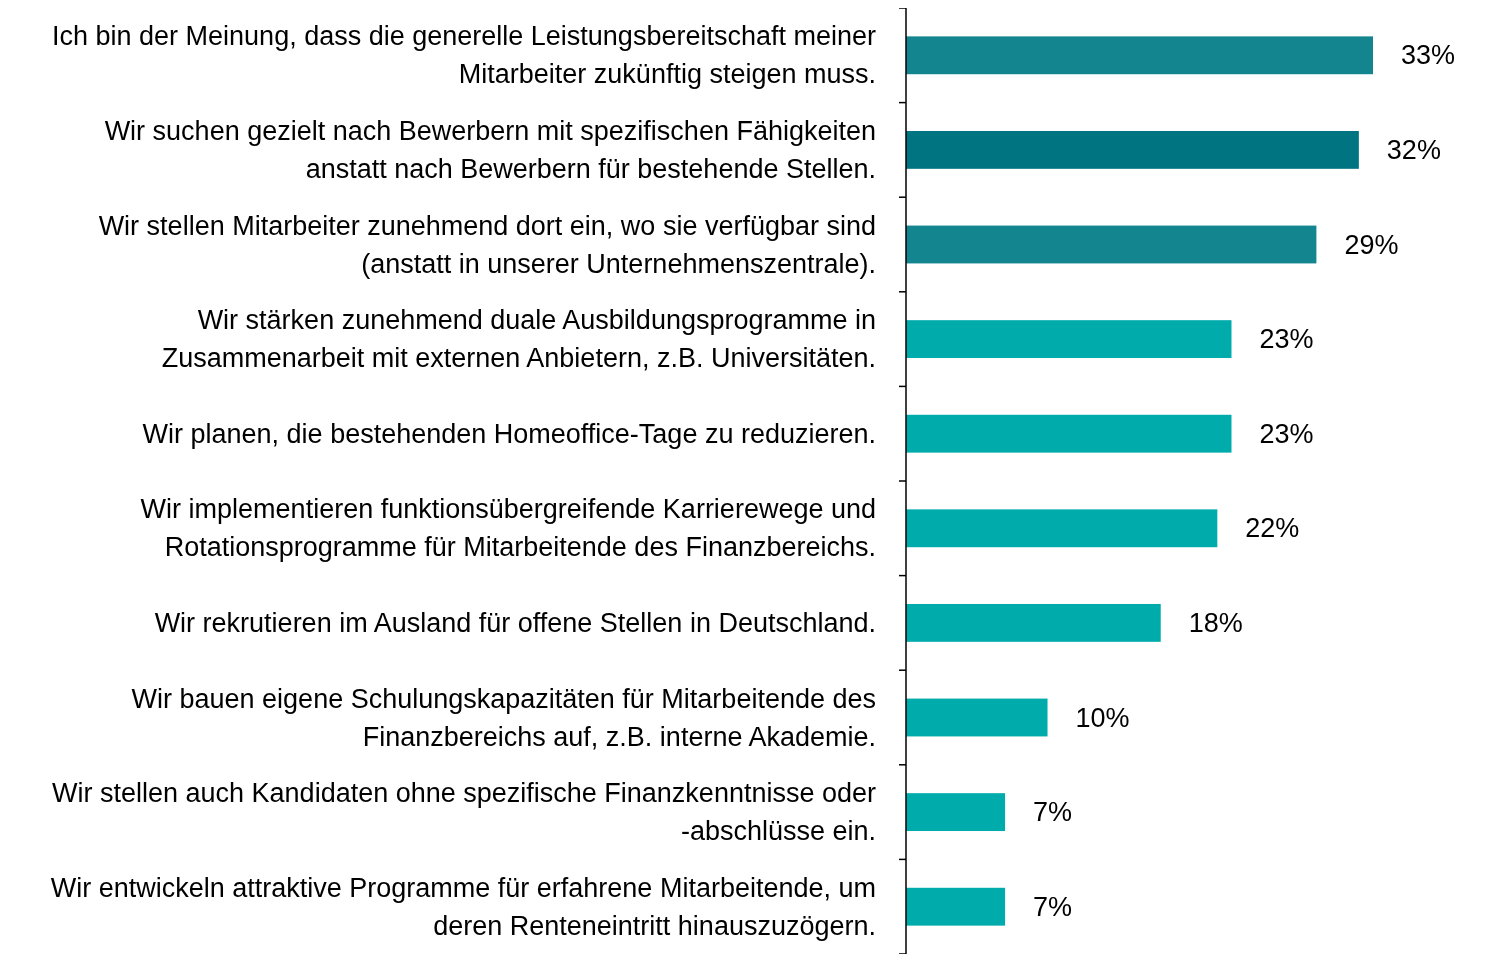 The width and height of the screenshot is (1491, 962). I want to click on y-tick-label: Wir stärken zunehmend duale Ausbildungsprogramme in Zusammenarbeit mit externen Anbietern, z.B. Universitäten., so click(518, 339).